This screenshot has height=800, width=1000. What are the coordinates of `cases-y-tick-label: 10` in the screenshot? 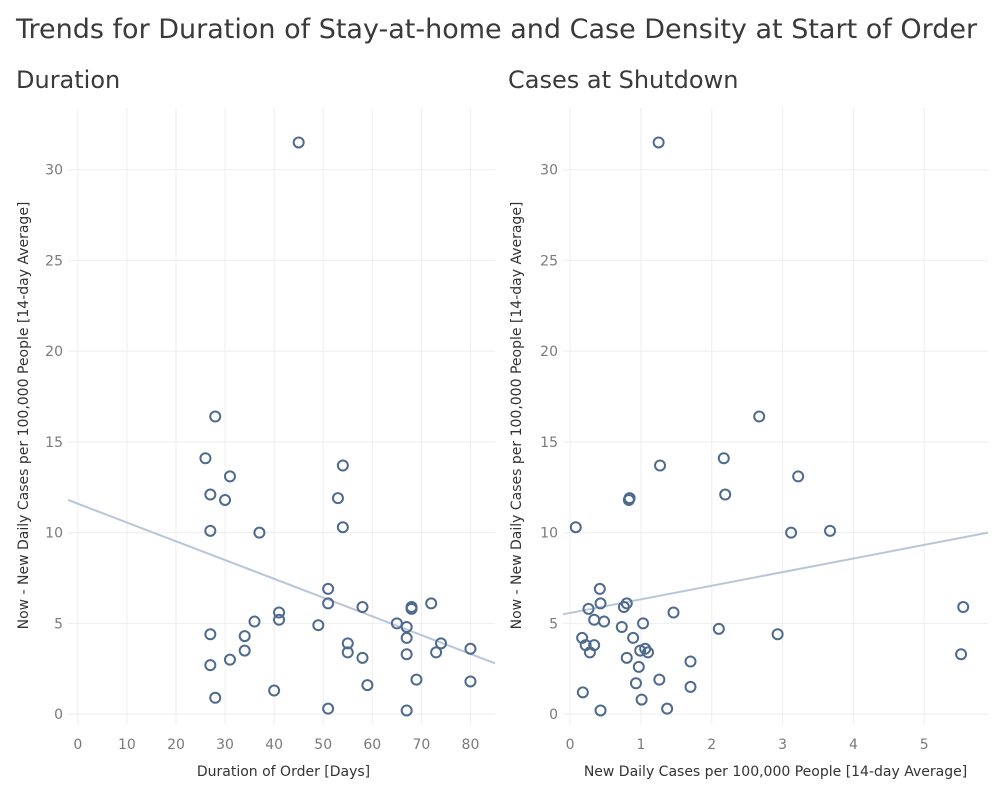 It's located at (549, 534).